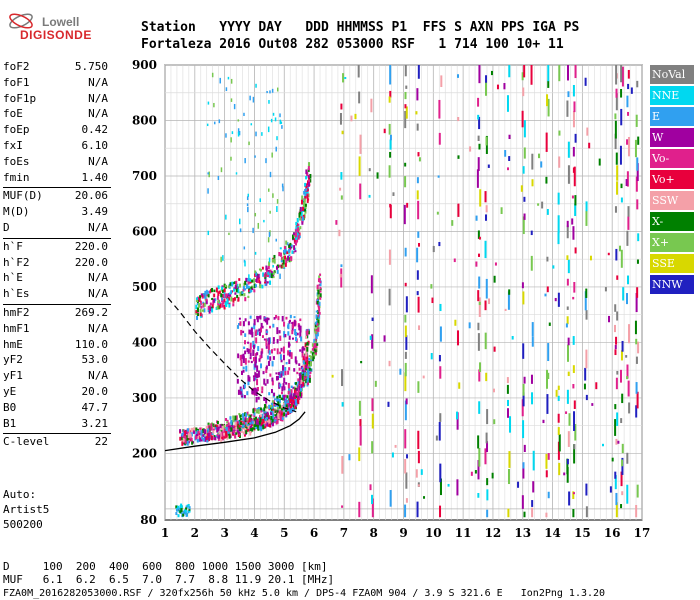 This screenshot has width=700, height=600. What do you see at coordinates (672, 179) in the screenshot?
I see `legend-item: Vo+` at bounding box center [672, 179].